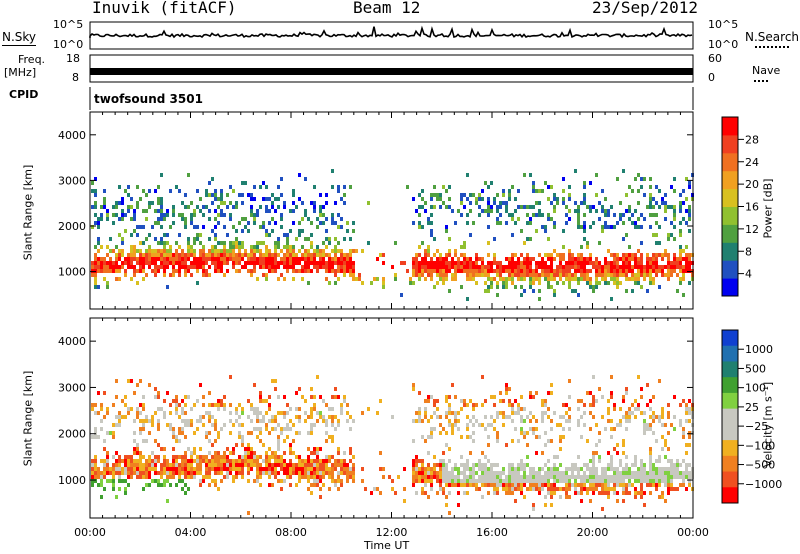  Describe the element at coordinates (723, 44) in the screenshot. I see `nsearch-tick-bottom: 10^0` at that location.